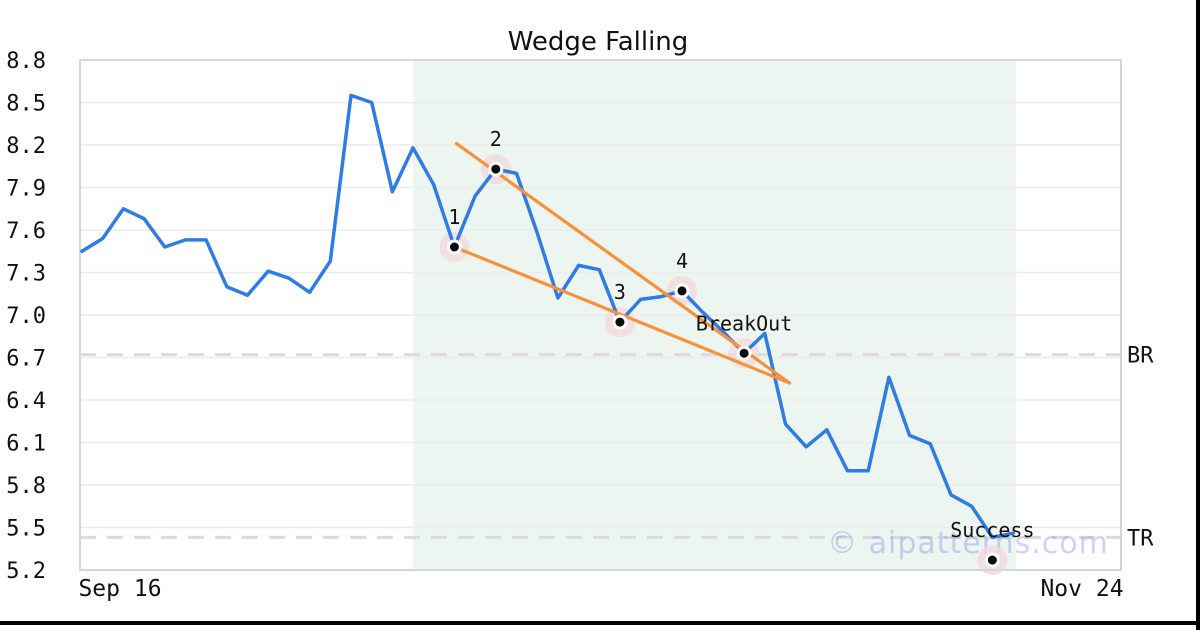 The height and width of the screenshot is (630, 1200). I want to click on x-tick-label: Nov 24, so click(1081, 589).